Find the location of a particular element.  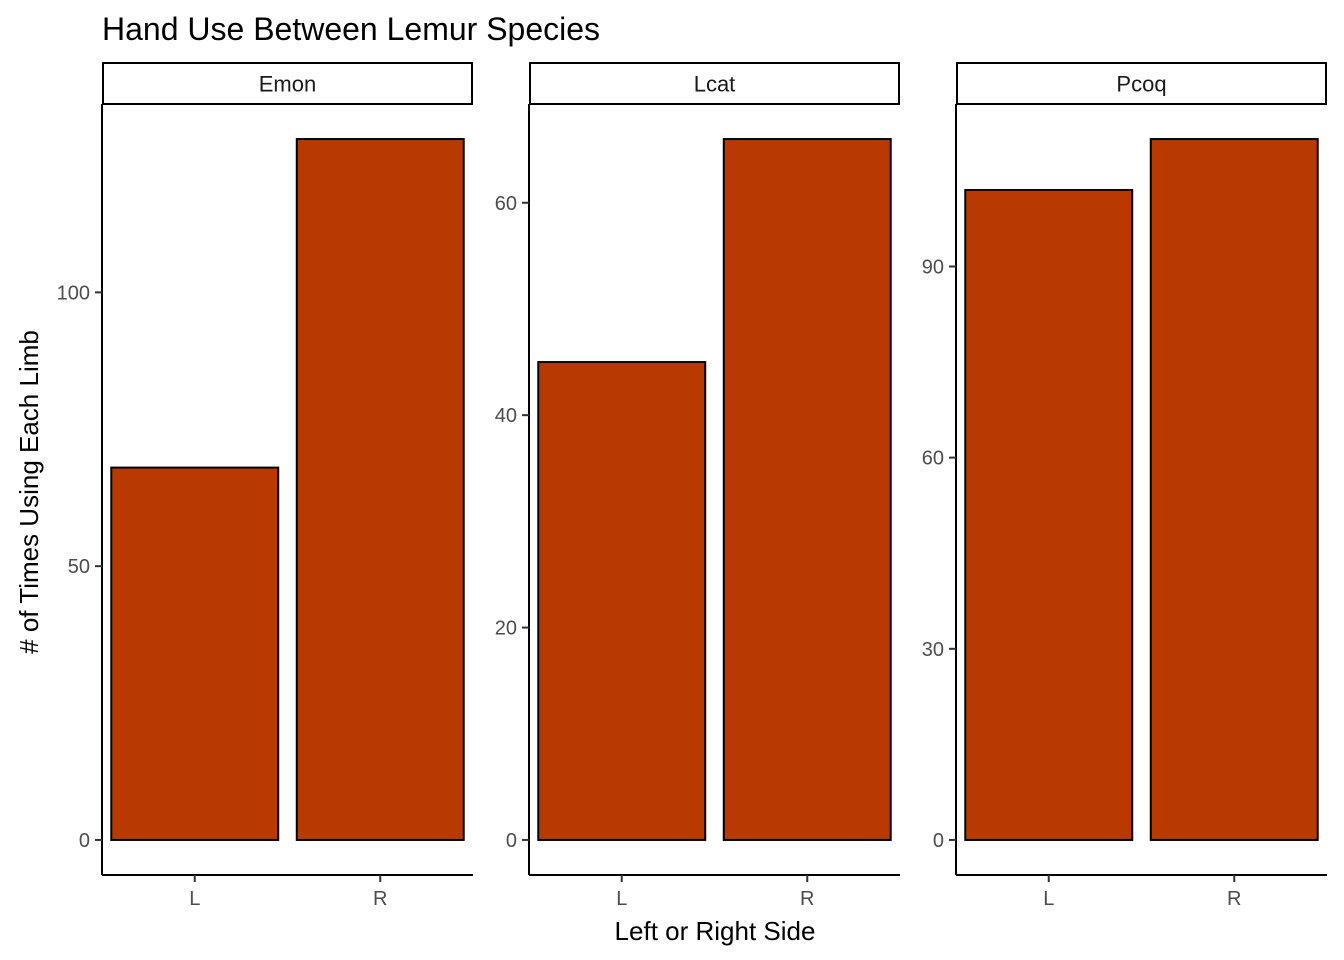

facet-strip-label: Emon is located at coordinates (287, 84).